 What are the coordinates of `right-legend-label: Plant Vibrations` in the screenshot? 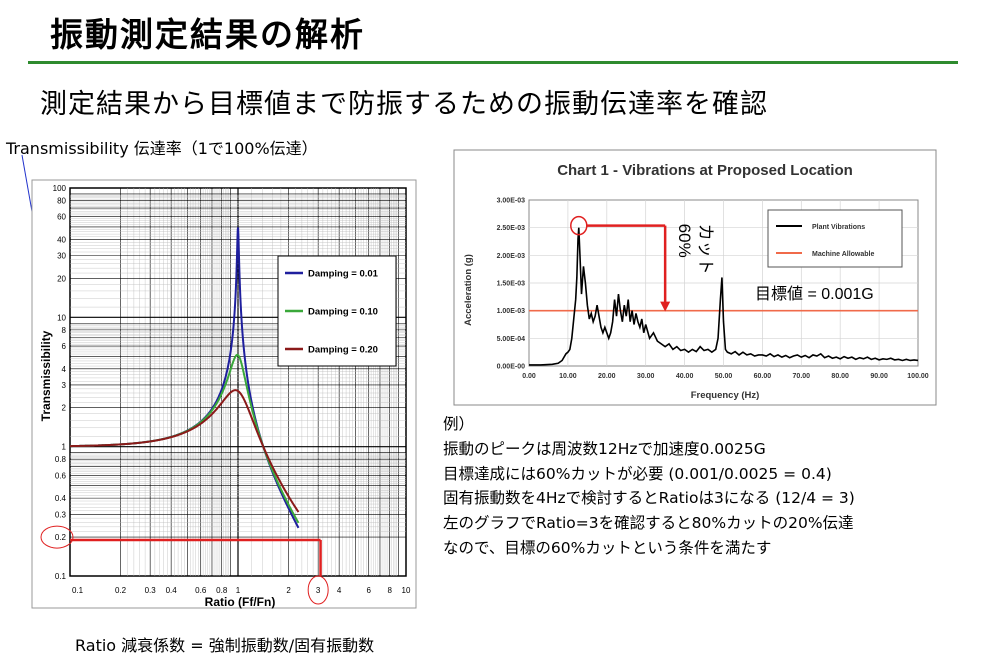 It's located at (838, 227).